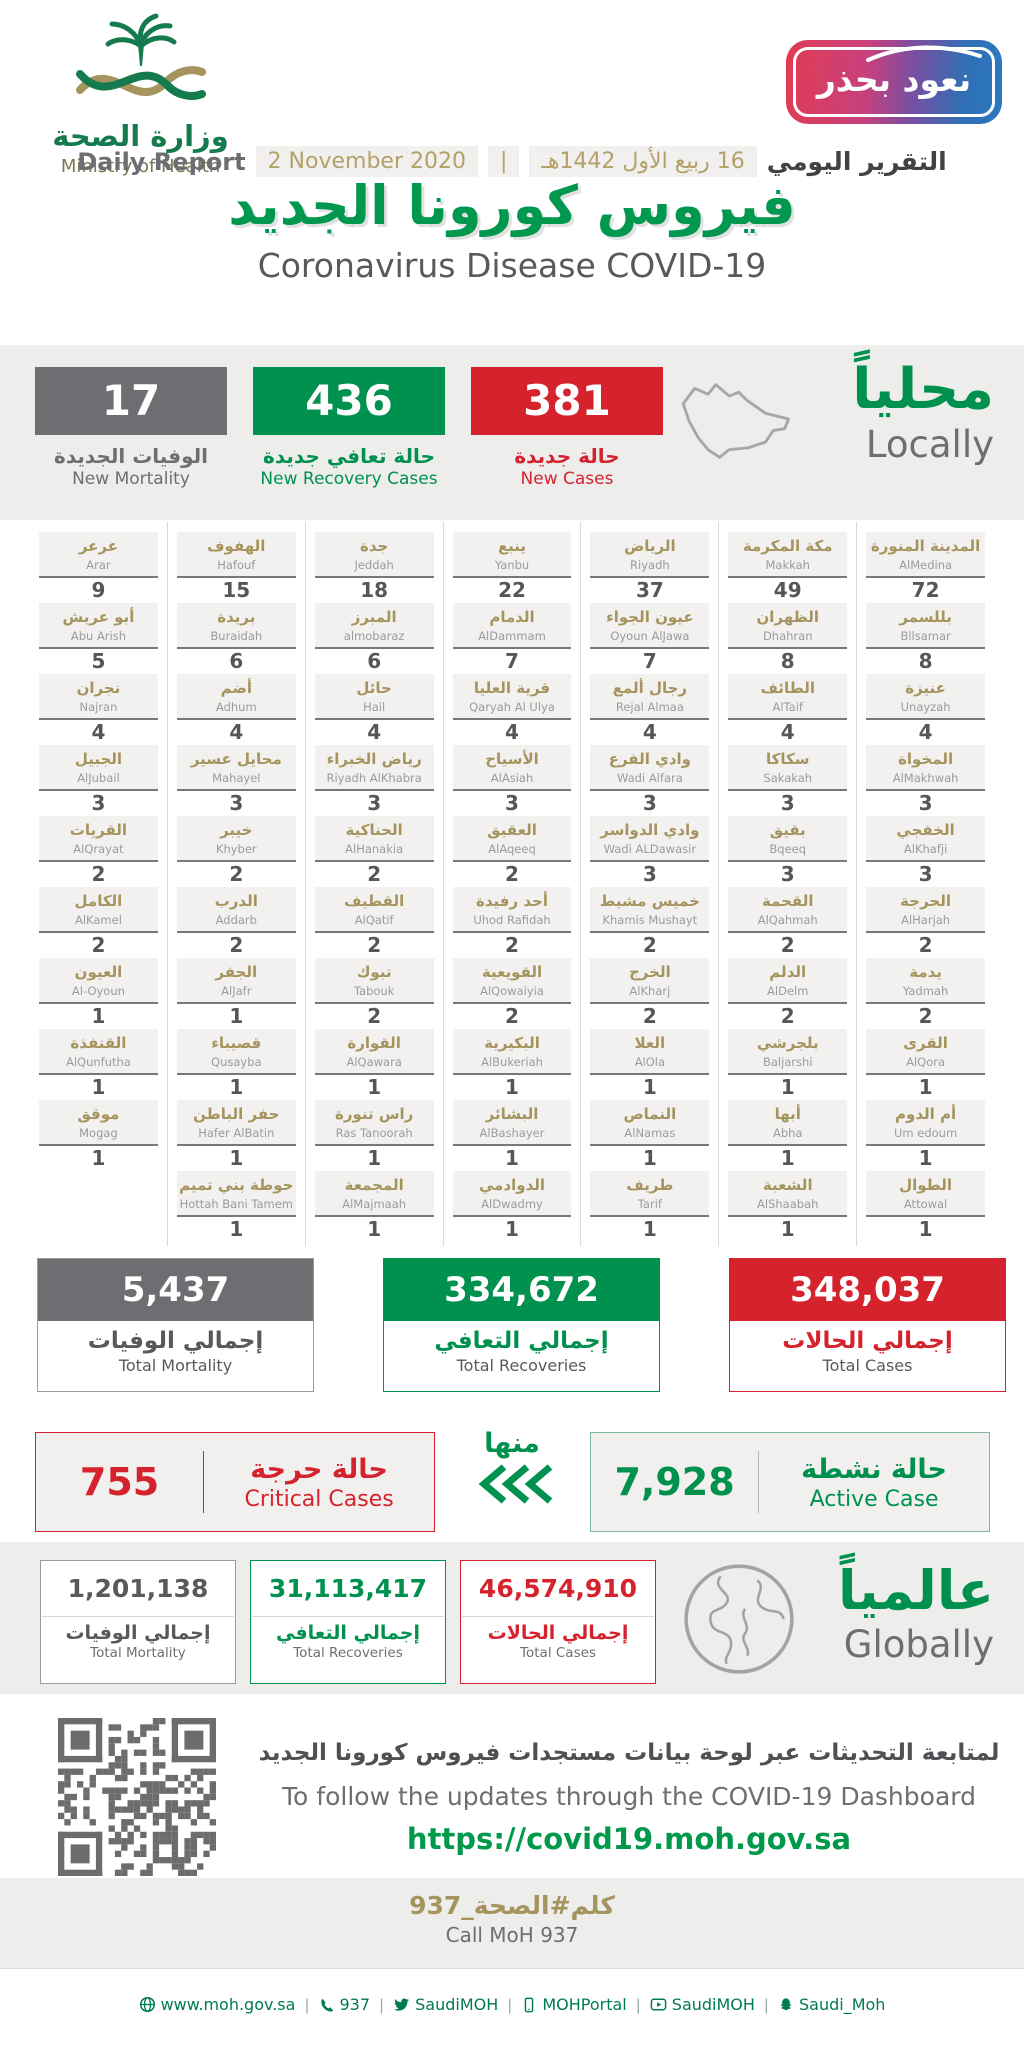 The width and height of the screenshot is (1024, 2045). What do you see at coordinates (558, 1633) in the screenshot?
I see `global-cases-label-ar: إجمالي الحالات` at bounding box center [558, 1633].